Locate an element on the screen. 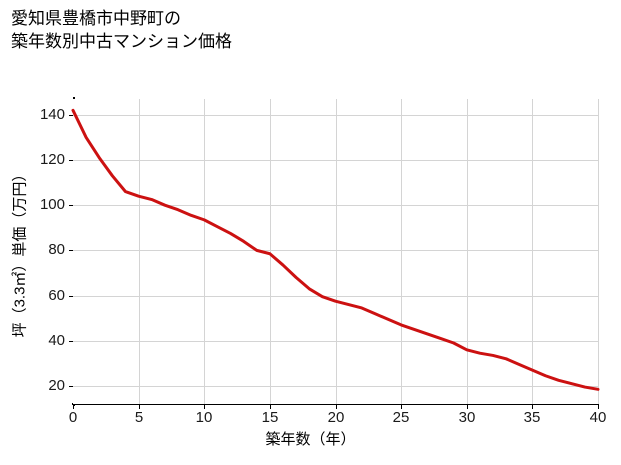  x-tick-label: 35 is located at coordinates (532, 417).